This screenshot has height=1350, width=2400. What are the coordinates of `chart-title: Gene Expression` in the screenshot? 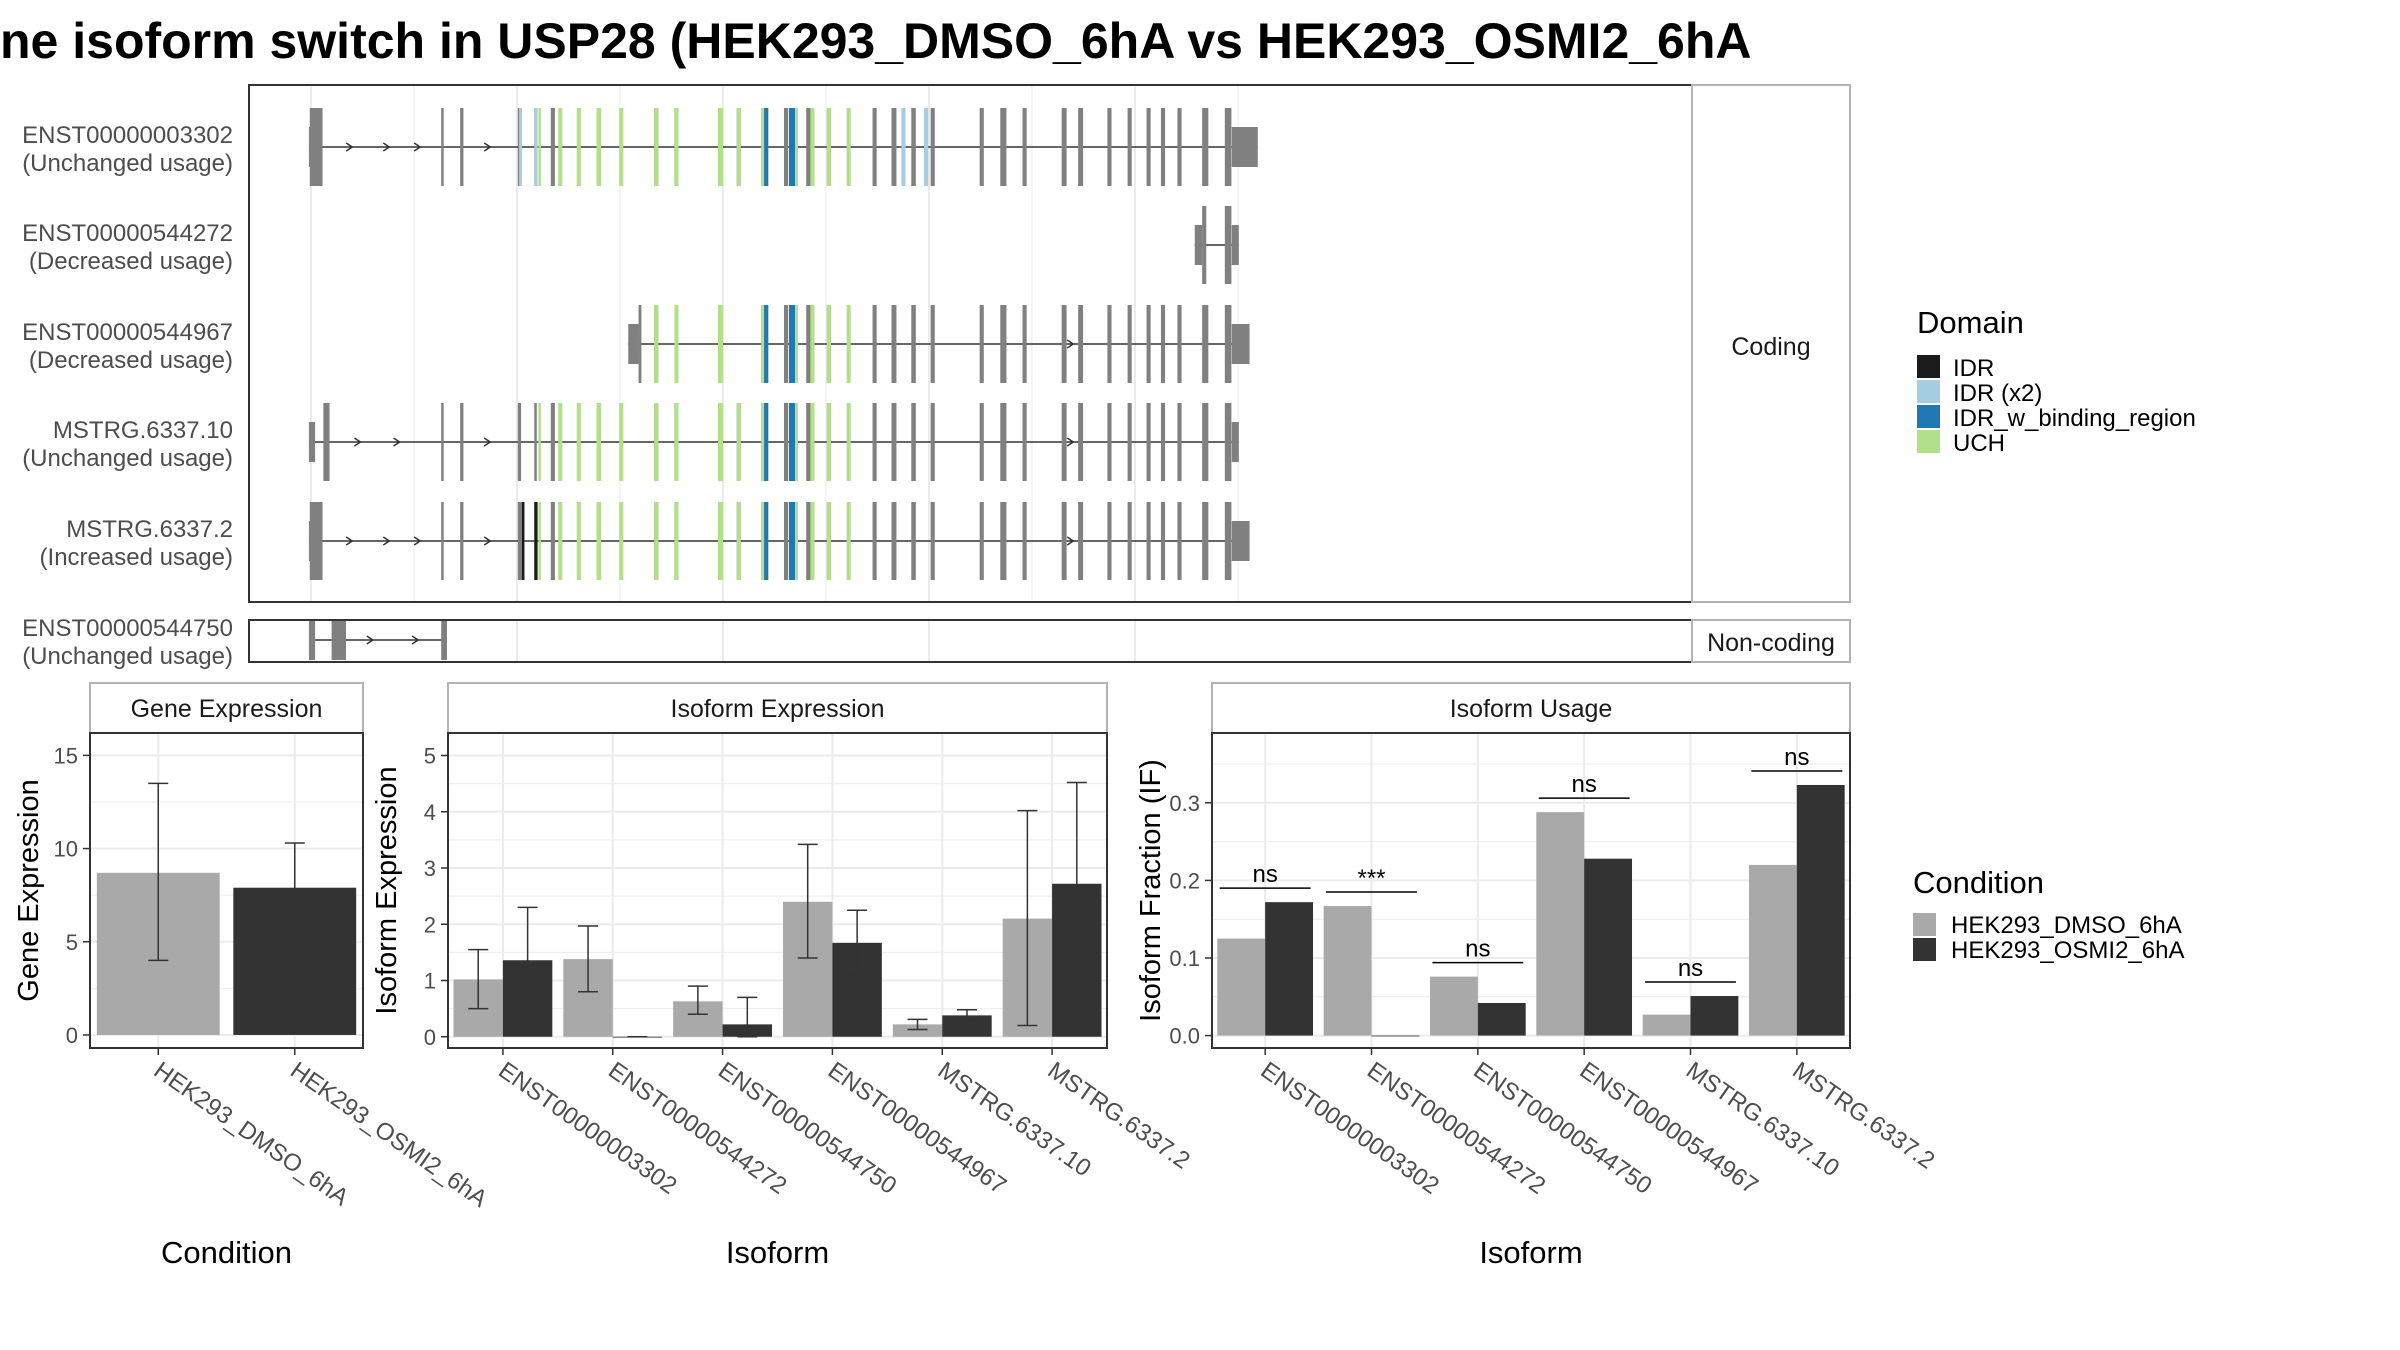 It's located at (227, 709).